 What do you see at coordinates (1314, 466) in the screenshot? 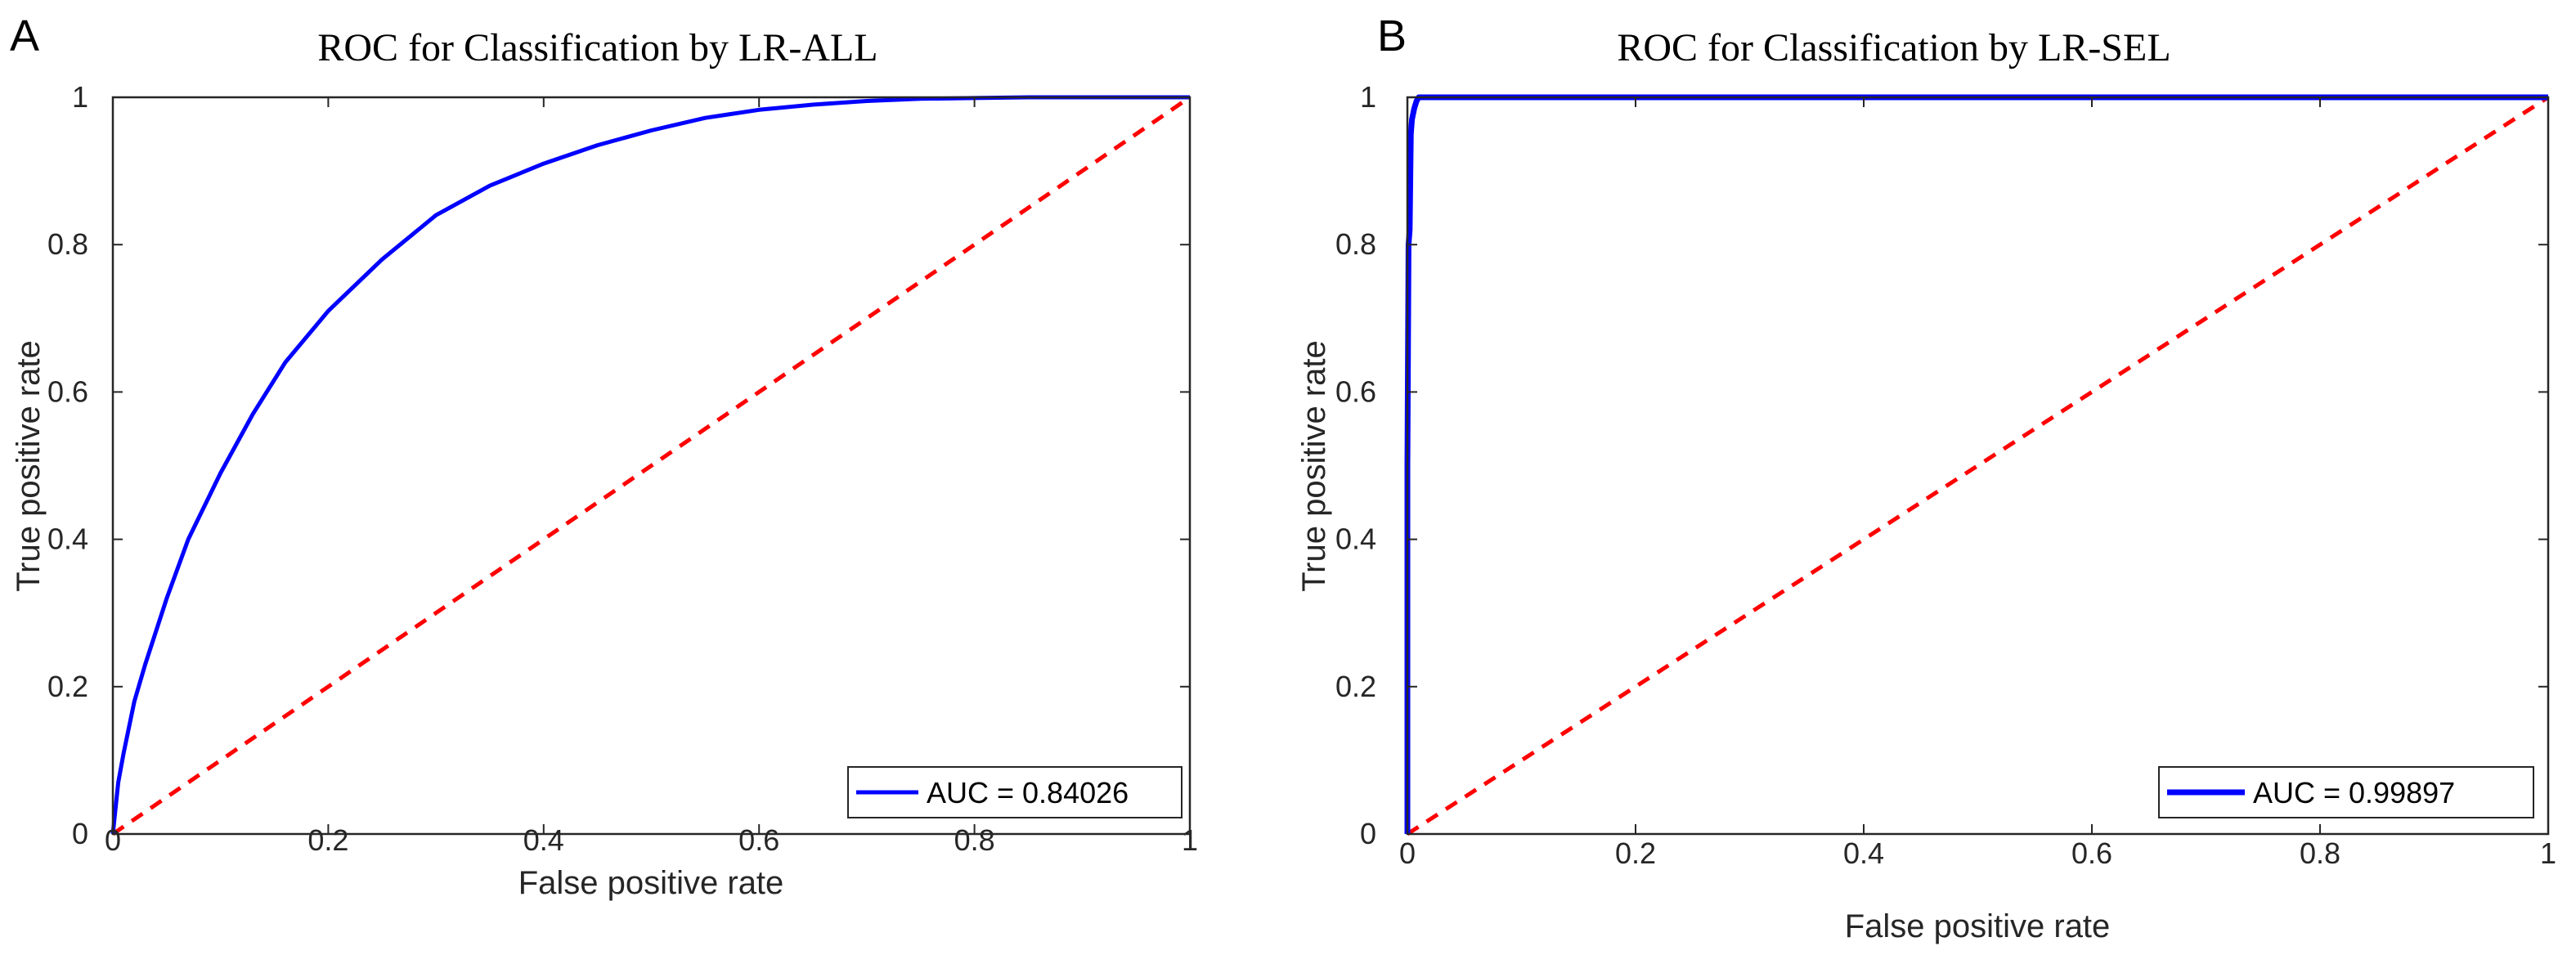
I see `panel-b-y-axis-label: True positive rate` at bounding box center [1314, 466].